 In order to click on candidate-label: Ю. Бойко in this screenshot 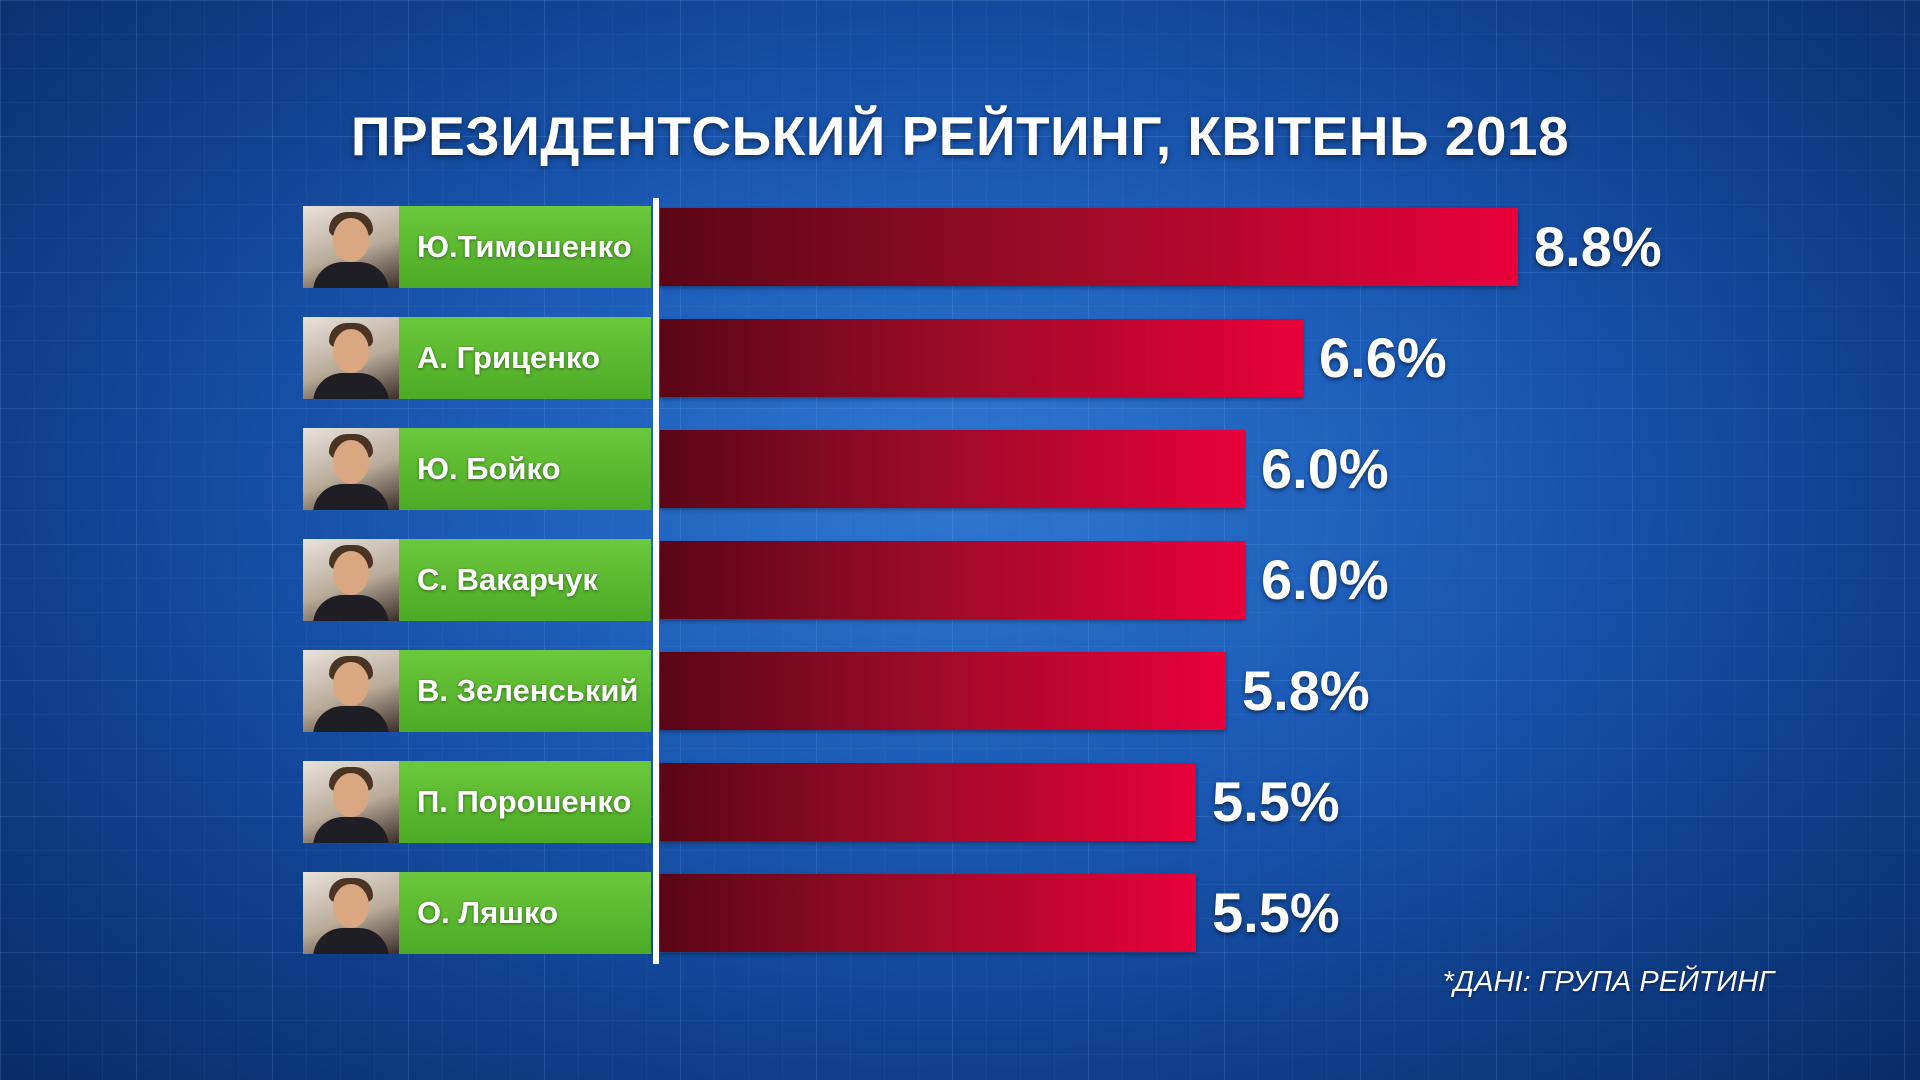, I will do `click(525, 469)`.